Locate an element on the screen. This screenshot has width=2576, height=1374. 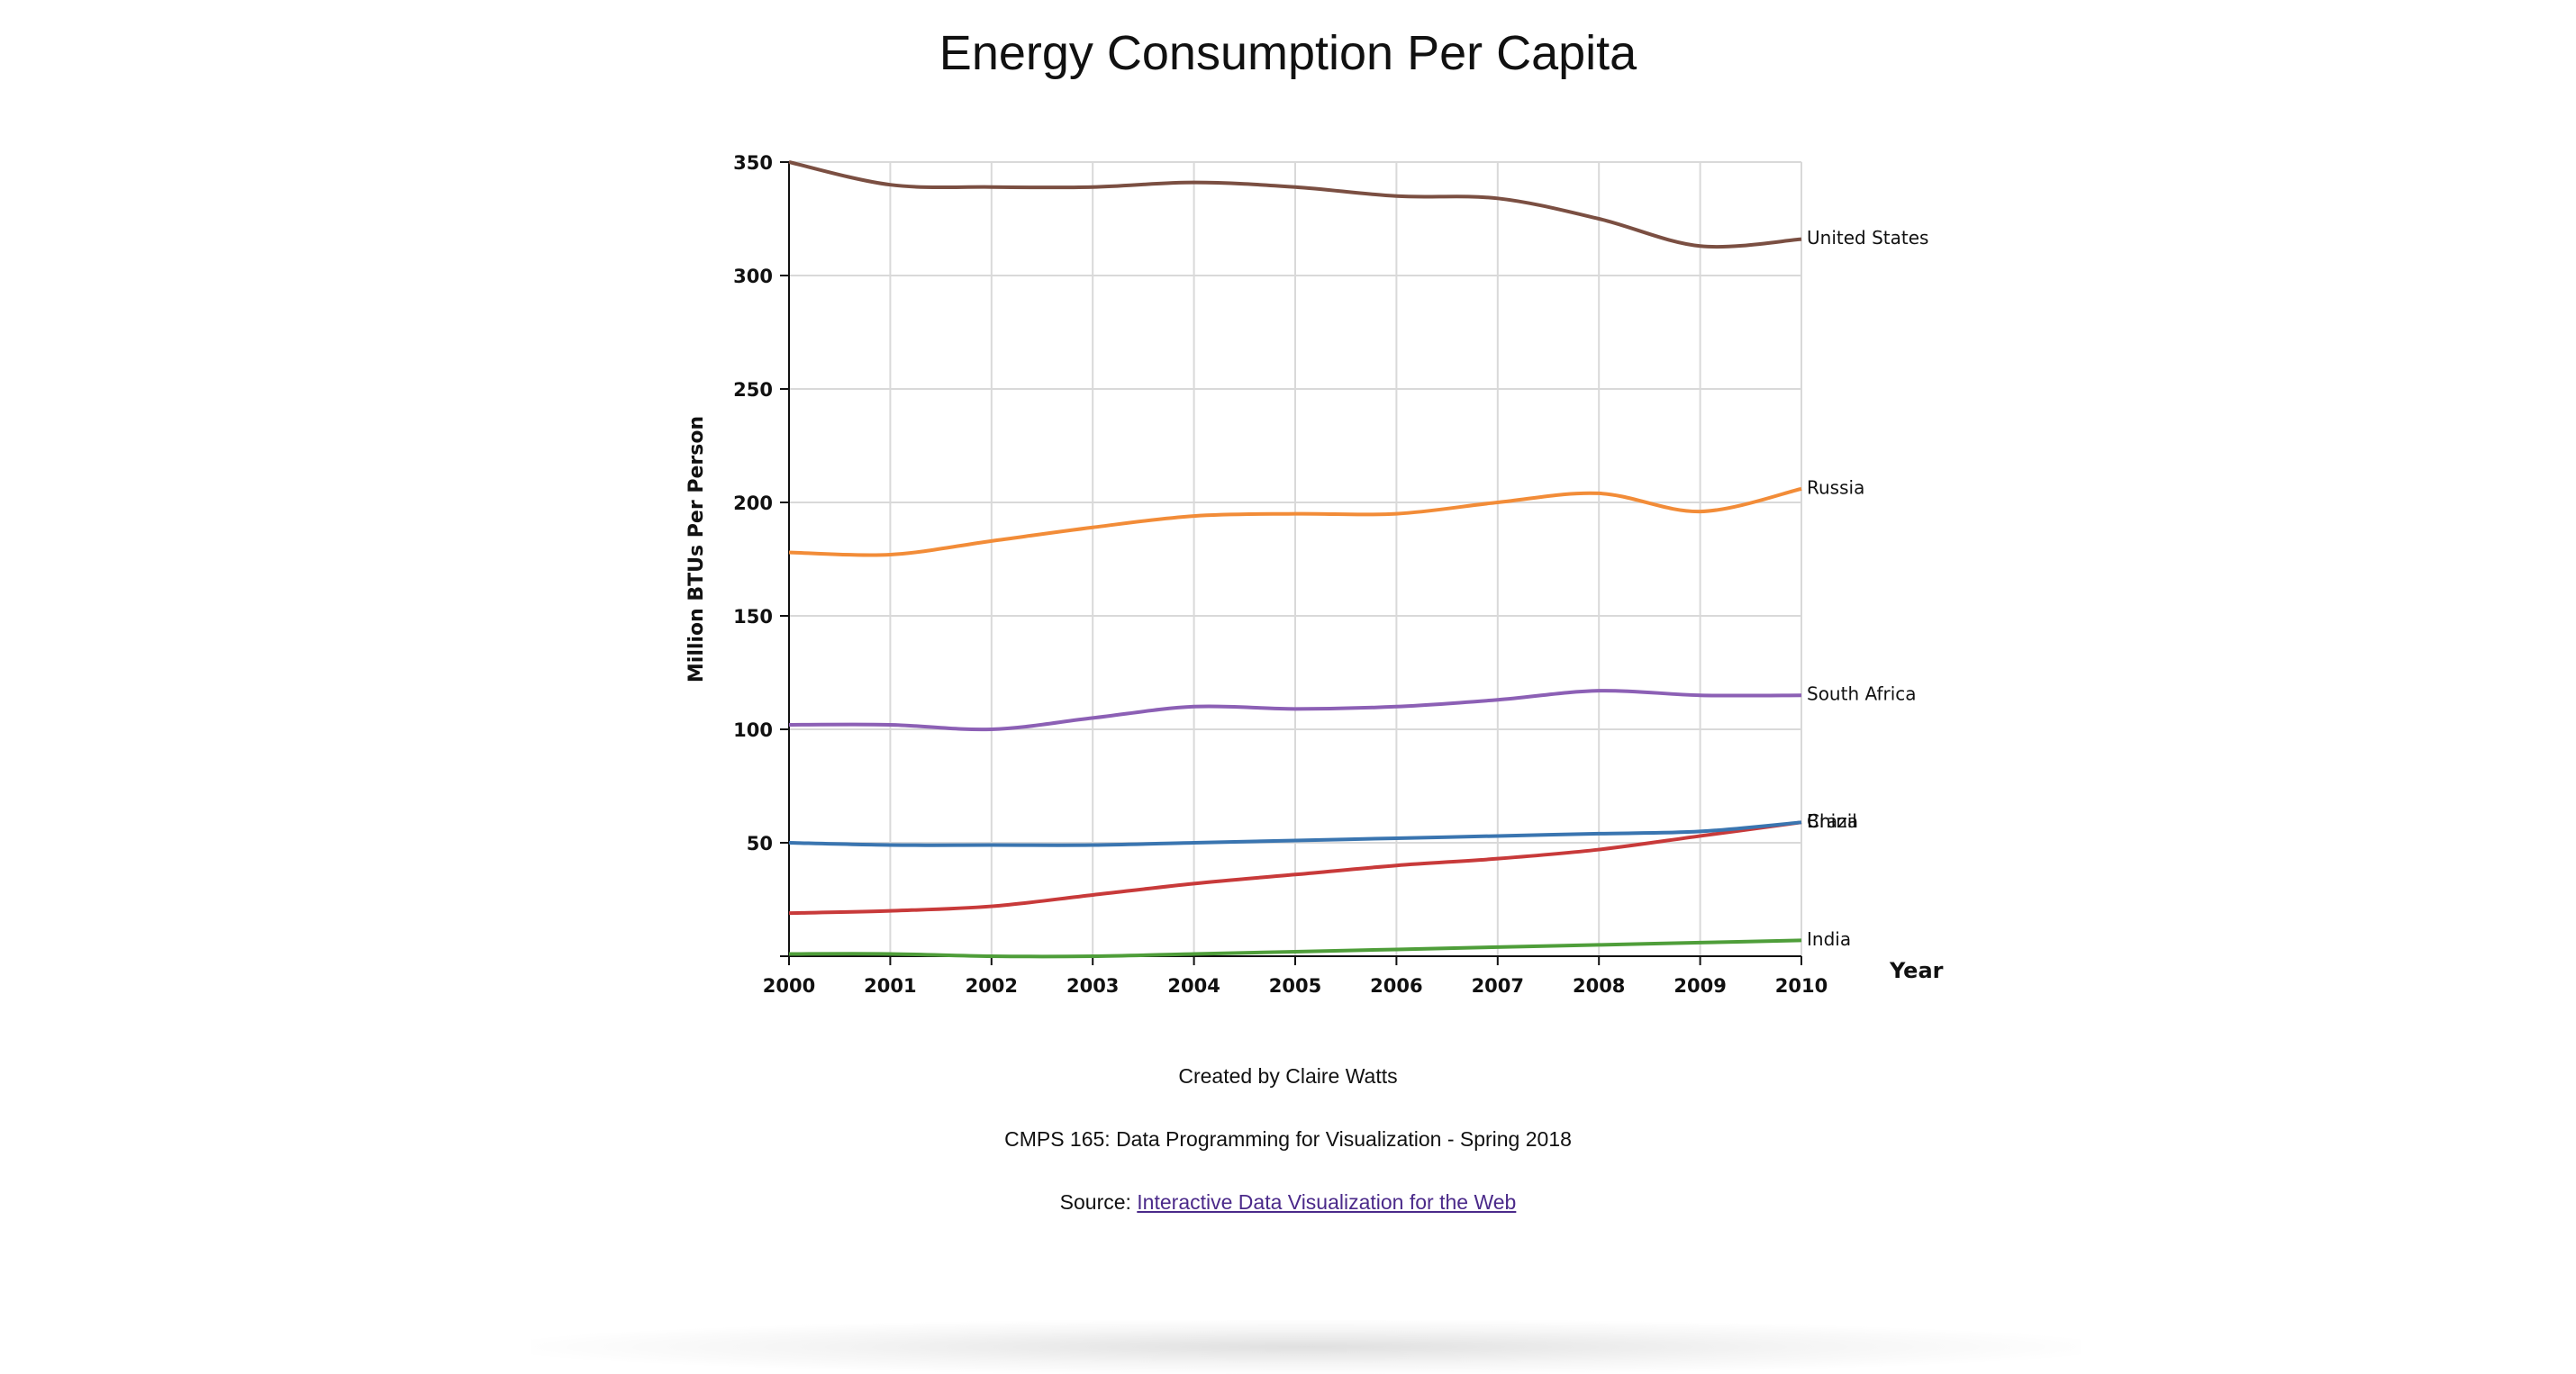
y-tick-label: 300 is located at coordinates (753, 276).